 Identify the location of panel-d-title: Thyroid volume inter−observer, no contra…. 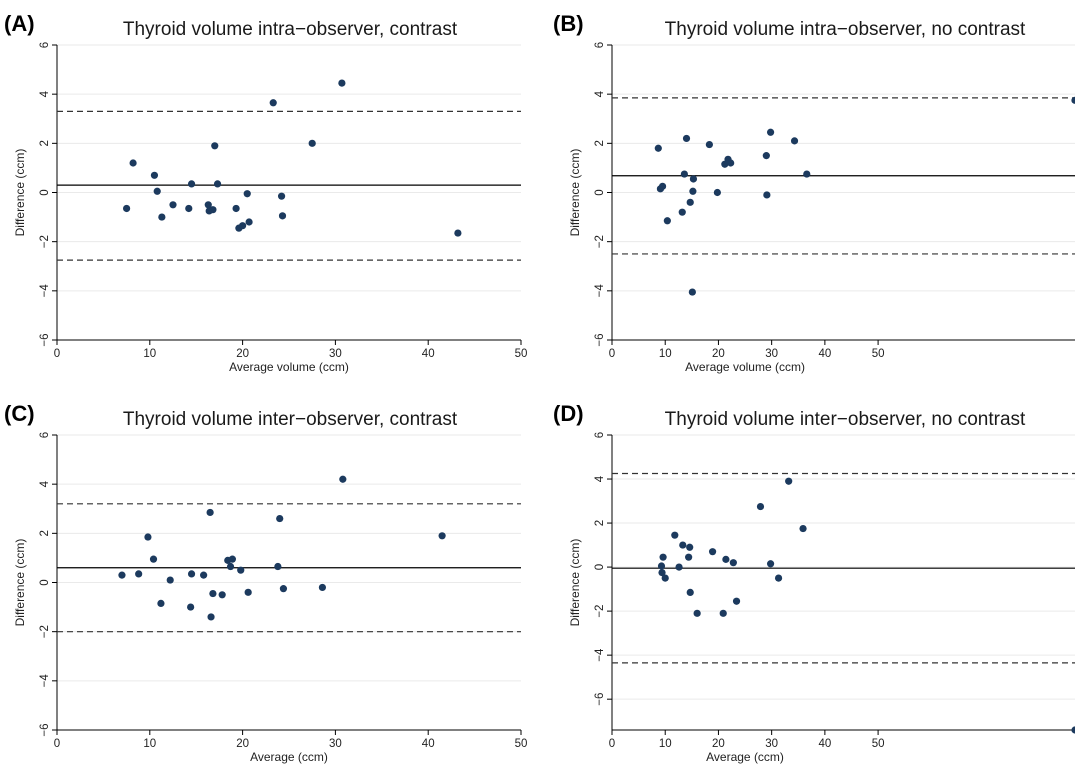
(845, 419).